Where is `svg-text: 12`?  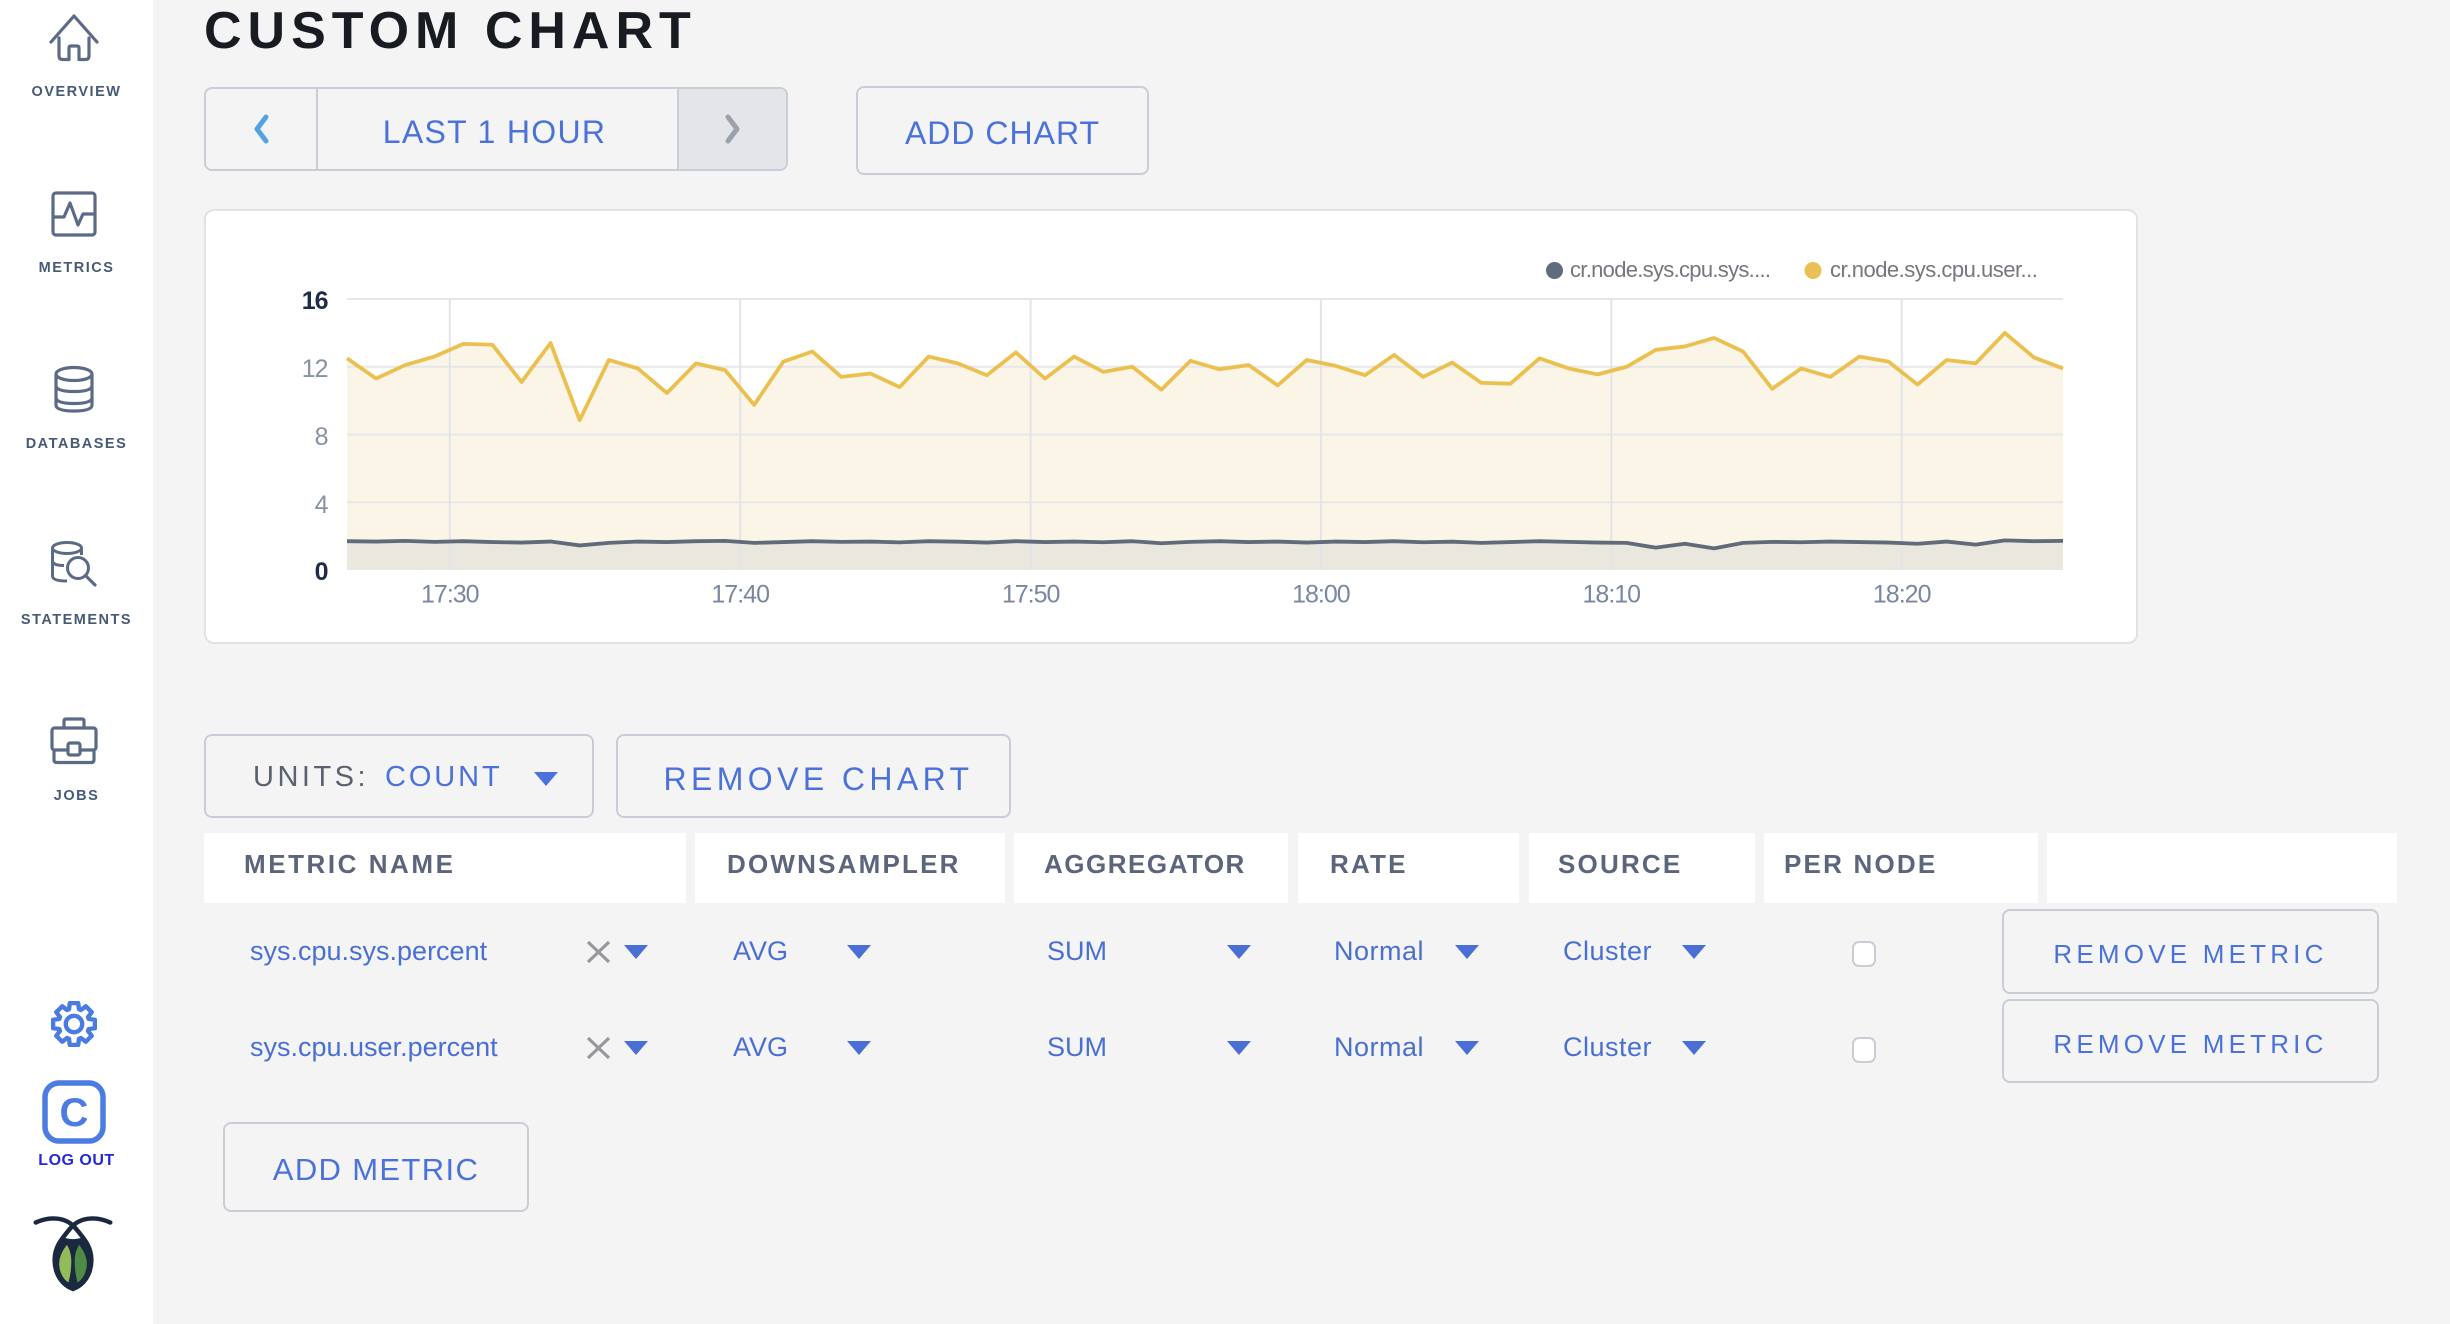
svg-text: 12 is located at coordinates (315, 369).